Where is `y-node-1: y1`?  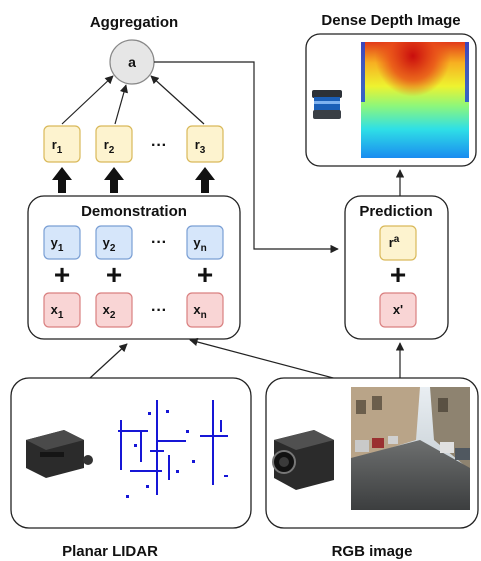
y-node-1: y1 is located at coordinates (62, 242).